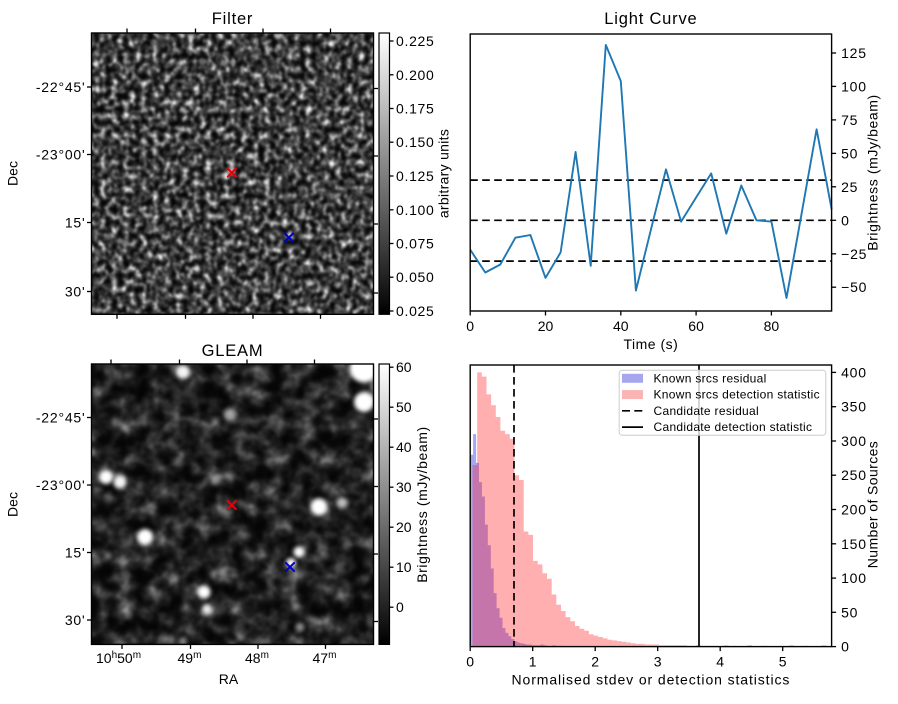 This screenshot has height=704, width=898. Describe the element at coordinates (854, 475) in the screenshot. I see `svg-text: 250` at that location.